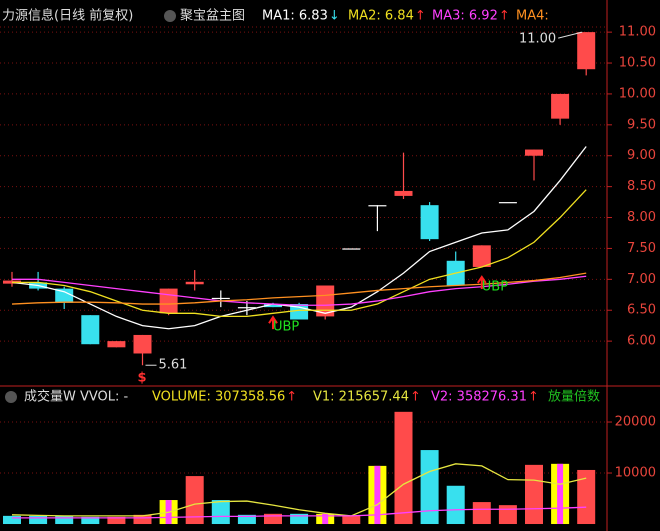 The width and height of the screenshot is (660, 531). What do you see at coordinates (574, 397) in the screenshot?
I see `legend-label: 放量倍数` at bounding box center [574, 397].